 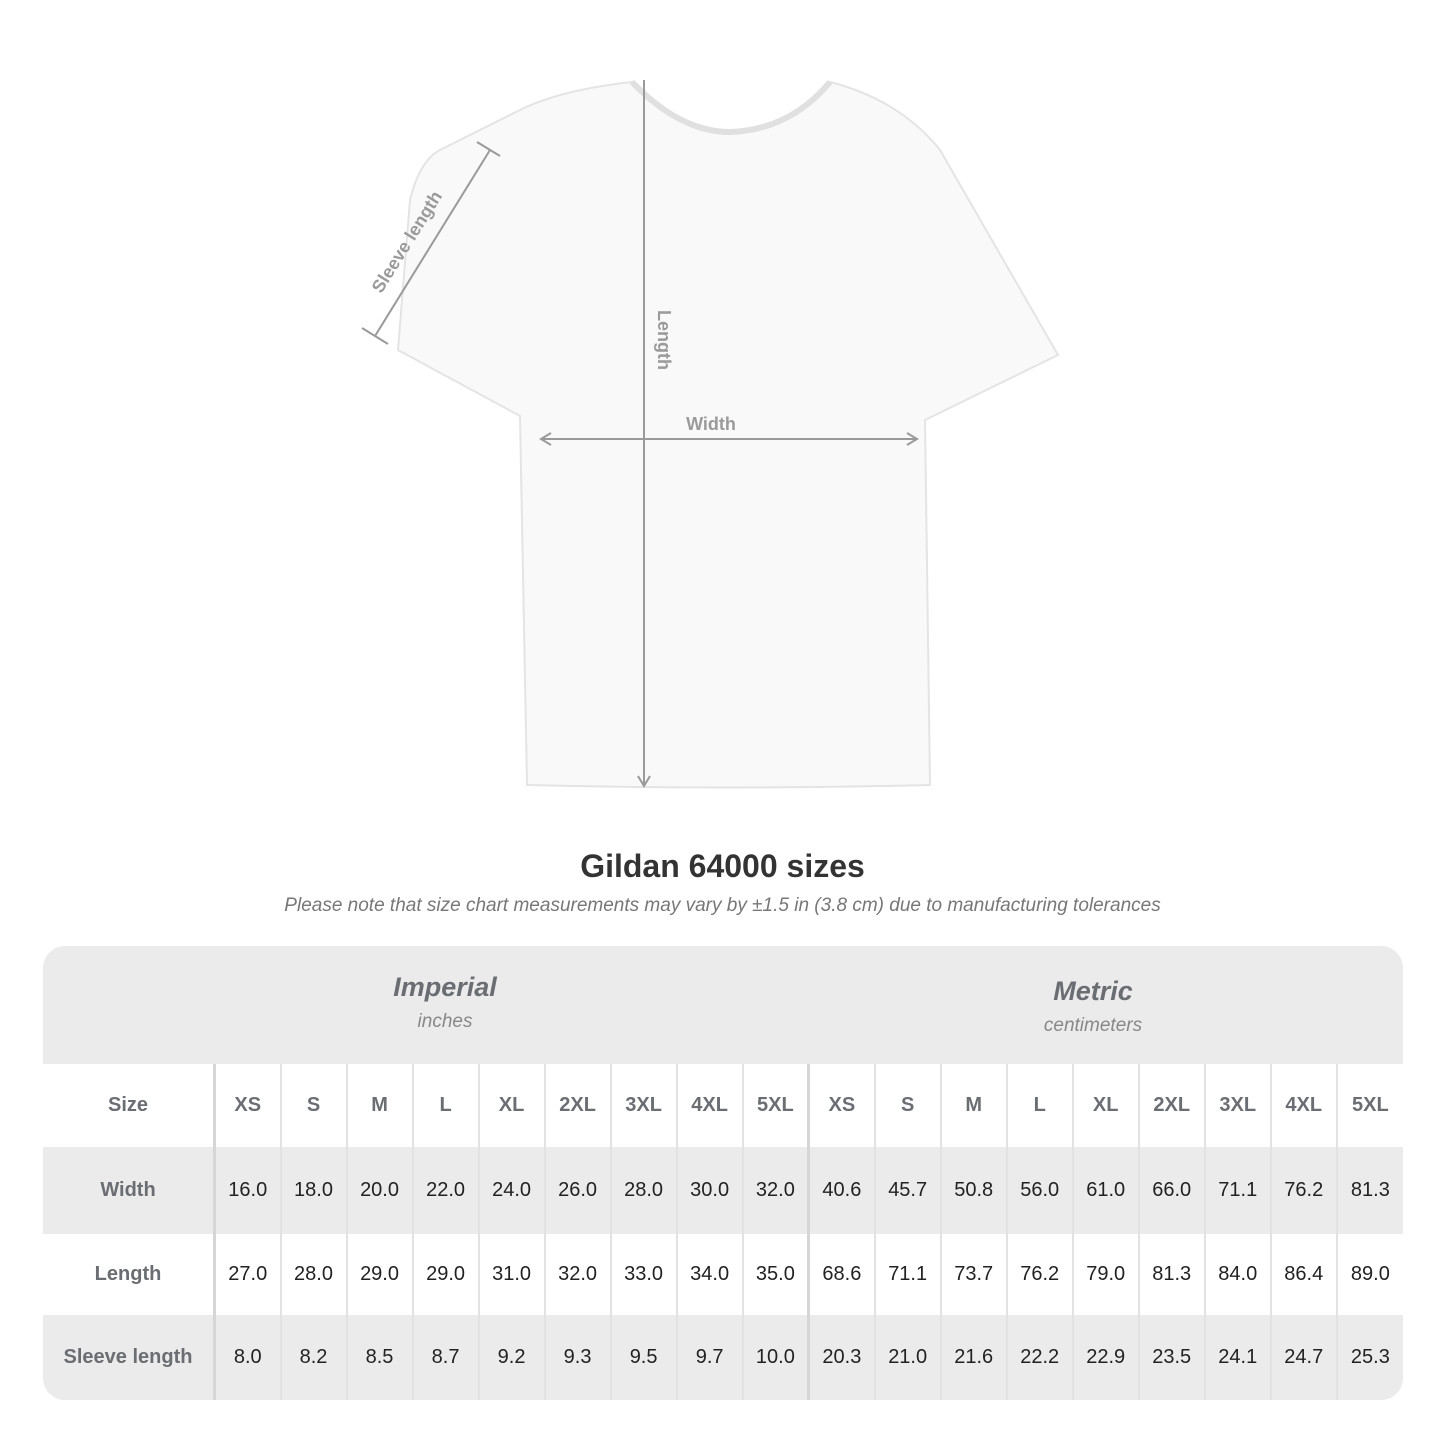 What do you see at coordinates (247, 1190) in the screenshot?
I see `imperial-cell: 16.0` at bounding box center [247, 1190].